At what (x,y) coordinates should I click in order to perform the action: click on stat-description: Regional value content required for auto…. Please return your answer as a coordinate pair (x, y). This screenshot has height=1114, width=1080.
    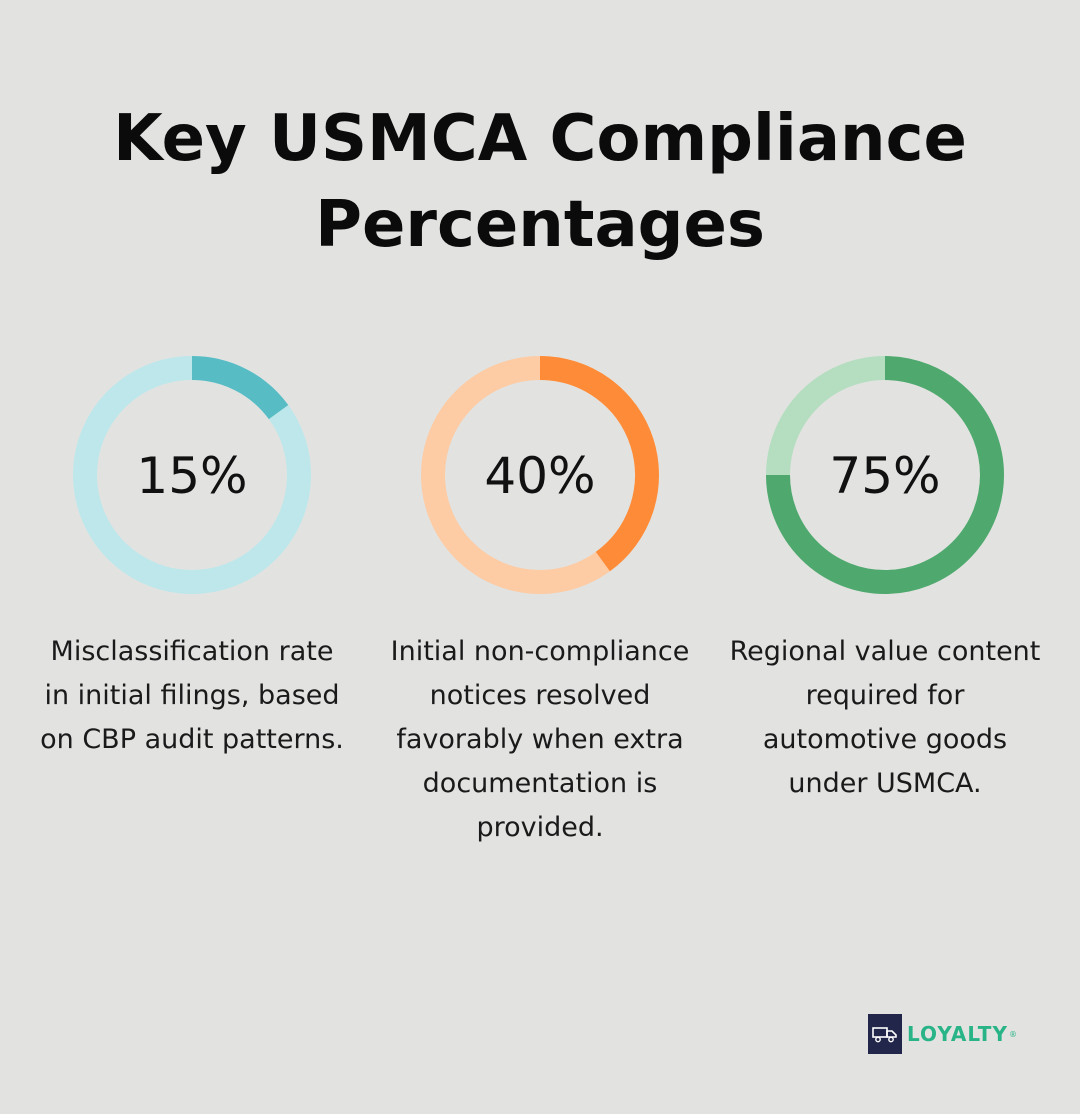
    Looking at the image, I should click on (885, 717).